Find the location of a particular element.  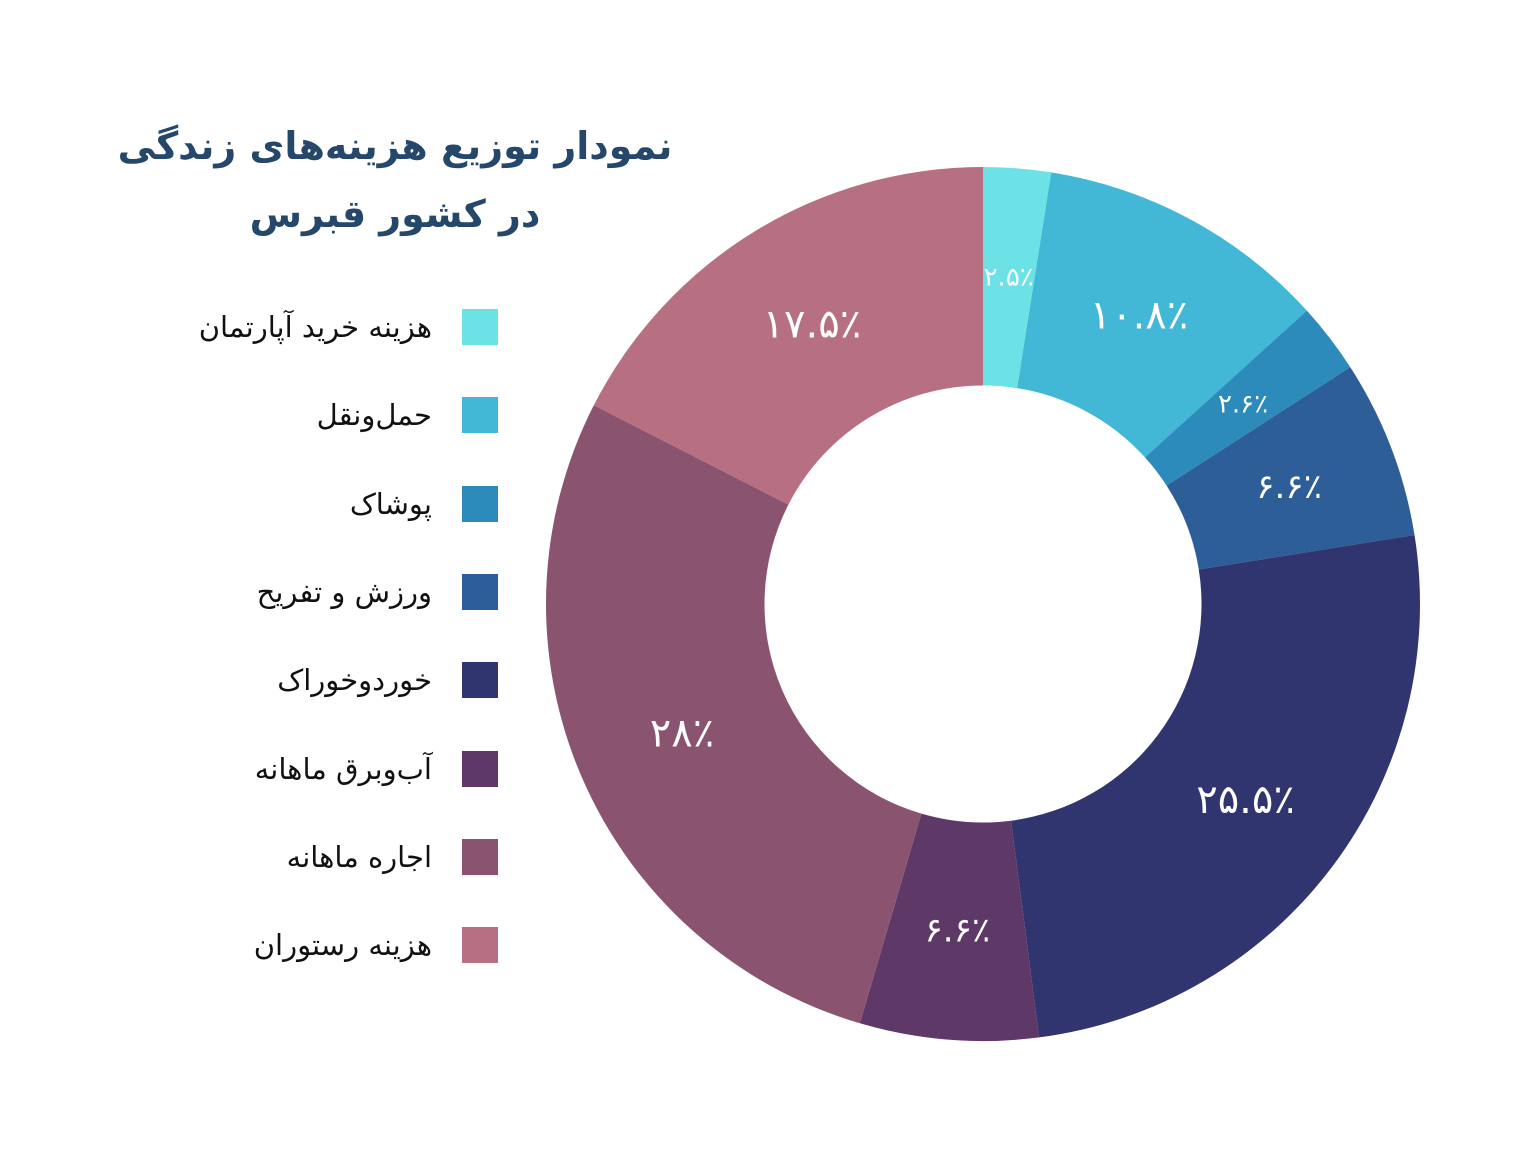

legend-item: خوردوخوراک is located at coordinates (309, 680).